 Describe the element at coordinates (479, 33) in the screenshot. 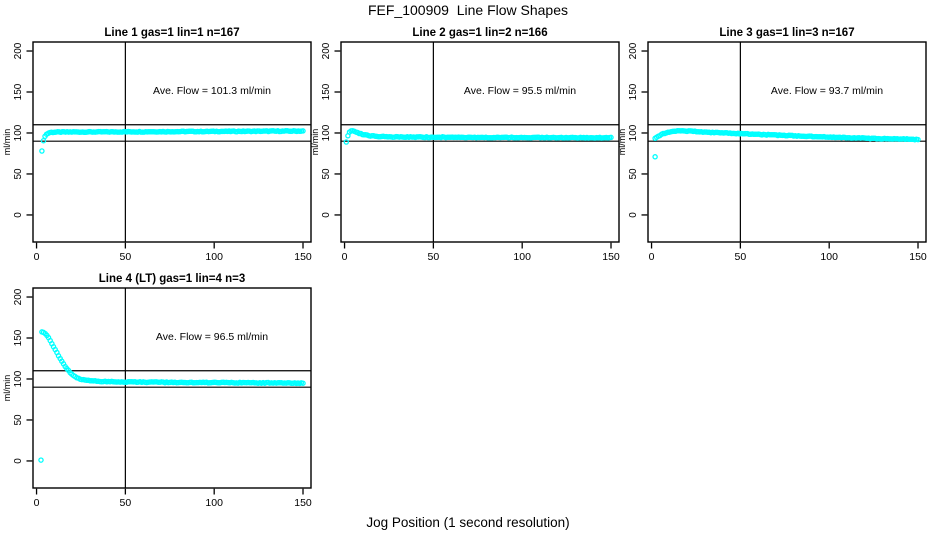

I see `panel-title: Line 2 gas=1 lin=2 n=166` at that location.